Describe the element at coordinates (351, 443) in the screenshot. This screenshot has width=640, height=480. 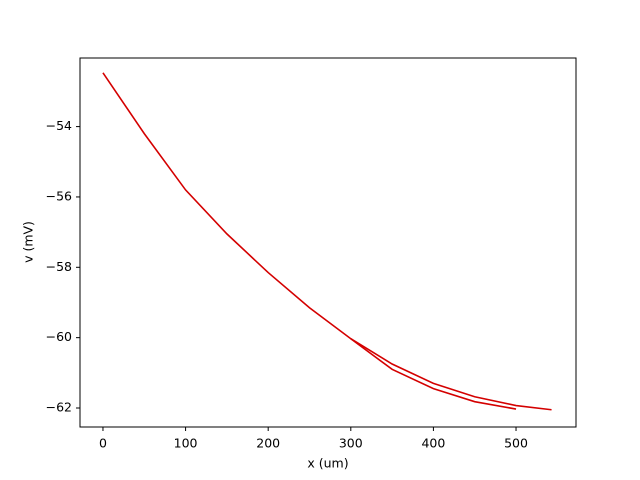
I see `x-tick-label: 300` at that location.